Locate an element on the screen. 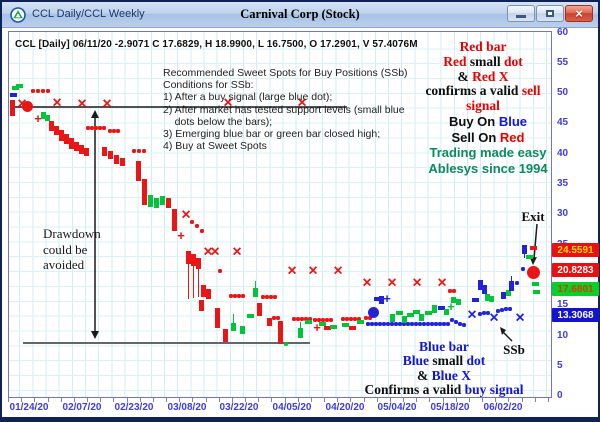 The height and width of the screenshot is (422, 600). text-line: avoided is located at coordinates (64, 264).